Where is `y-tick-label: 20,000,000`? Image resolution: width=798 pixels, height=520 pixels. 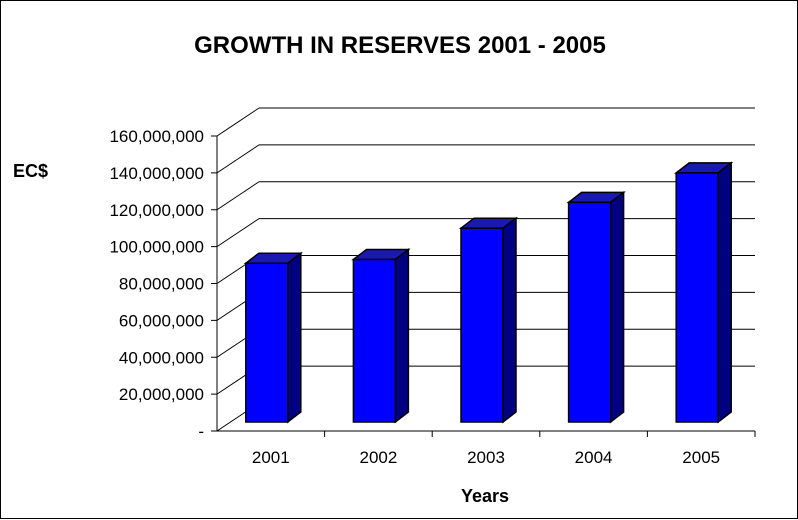
y-tick-label: 20,000,000 is located at coordinates (161, 394).